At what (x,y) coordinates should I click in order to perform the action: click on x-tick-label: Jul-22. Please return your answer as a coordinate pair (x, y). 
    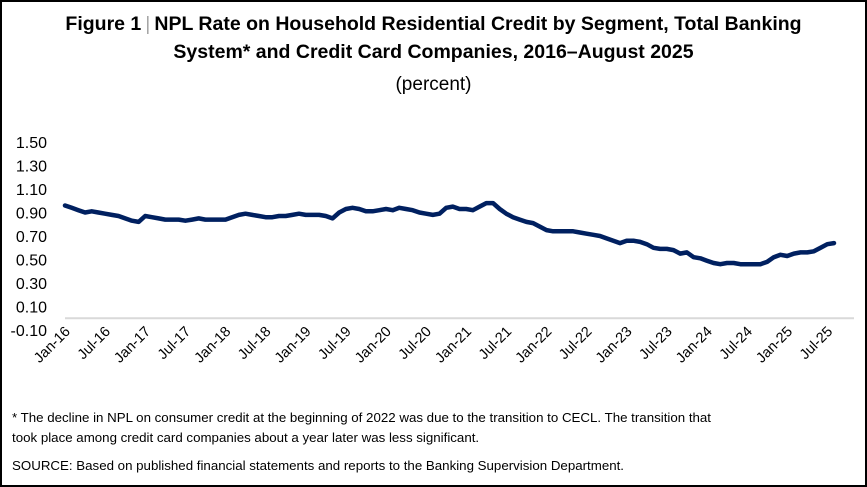
    Looking at the image, I should click on (575, 343).